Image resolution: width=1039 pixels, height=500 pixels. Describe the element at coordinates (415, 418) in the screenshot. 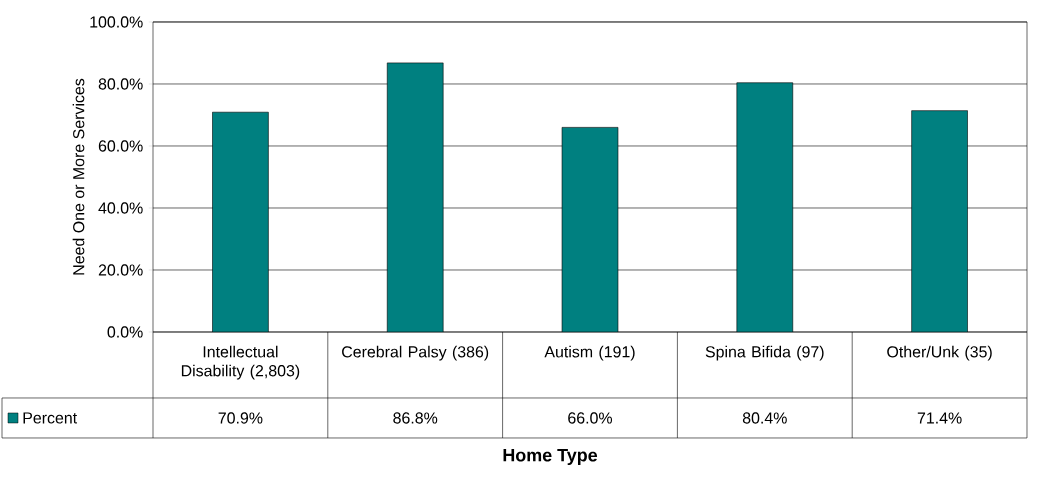

I see `data-label: 86.8%` at that location.